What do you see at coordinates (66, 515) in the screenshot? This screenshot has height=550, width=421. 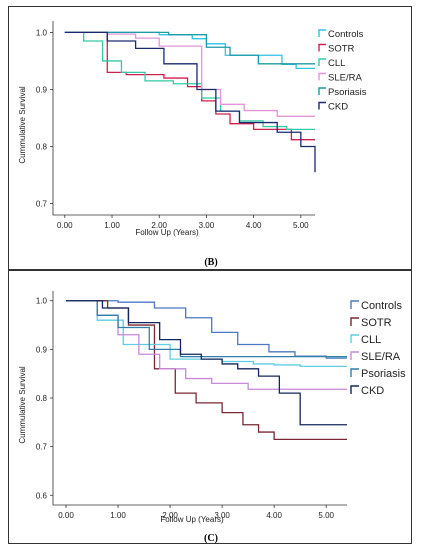 I see `panel-c-x-tick-label: 0.00` at bounding box center [66, 515].